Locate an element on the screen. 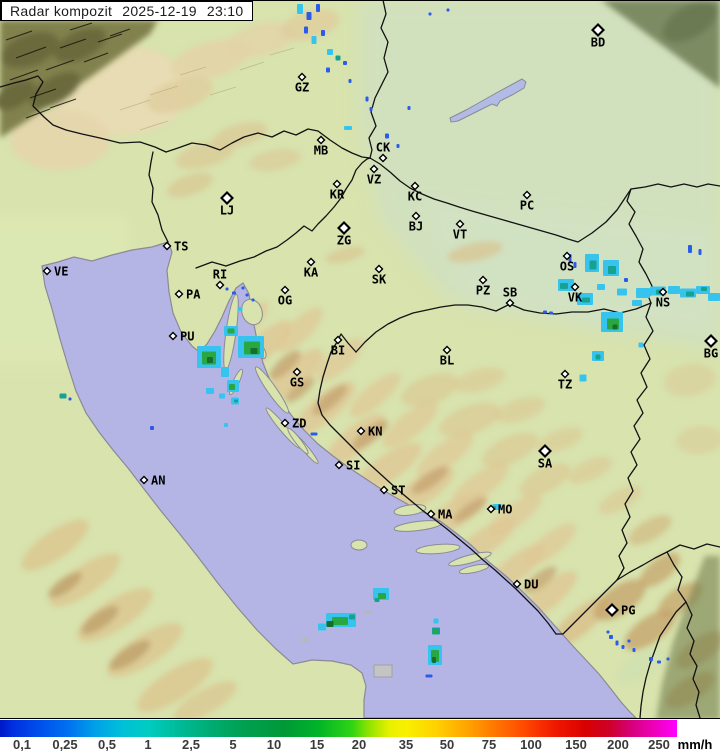 The image size is (720, 751). legend-tick: 100 is located at coordinates (531, 744).